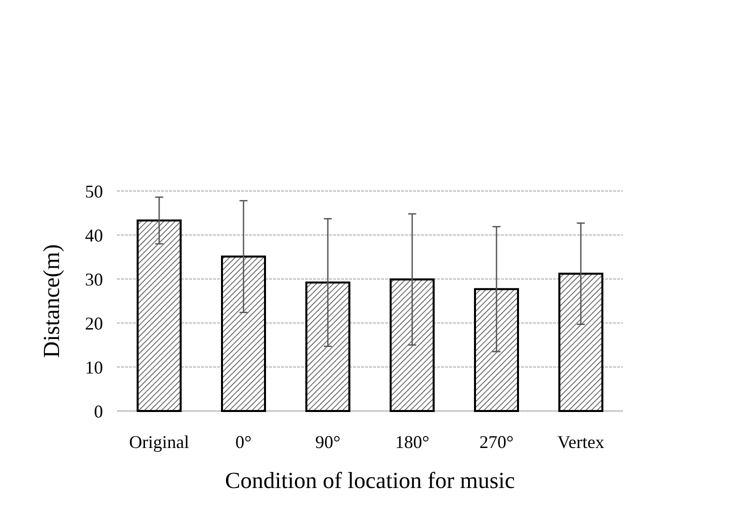  Describe the element at coordinates (94, 191) in the screenshot. I see `y-tick-label: 50` at that location.